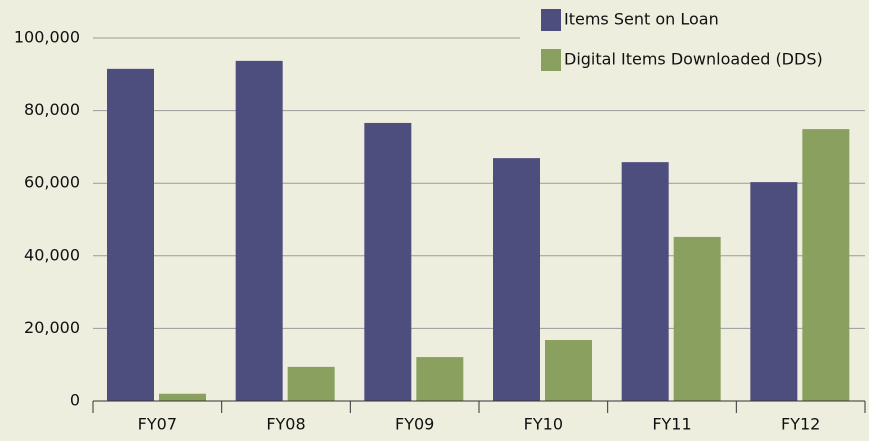 The image size is (869, 441). I want to click on legend-label: Items Sent on Loan, so click(641, 19).